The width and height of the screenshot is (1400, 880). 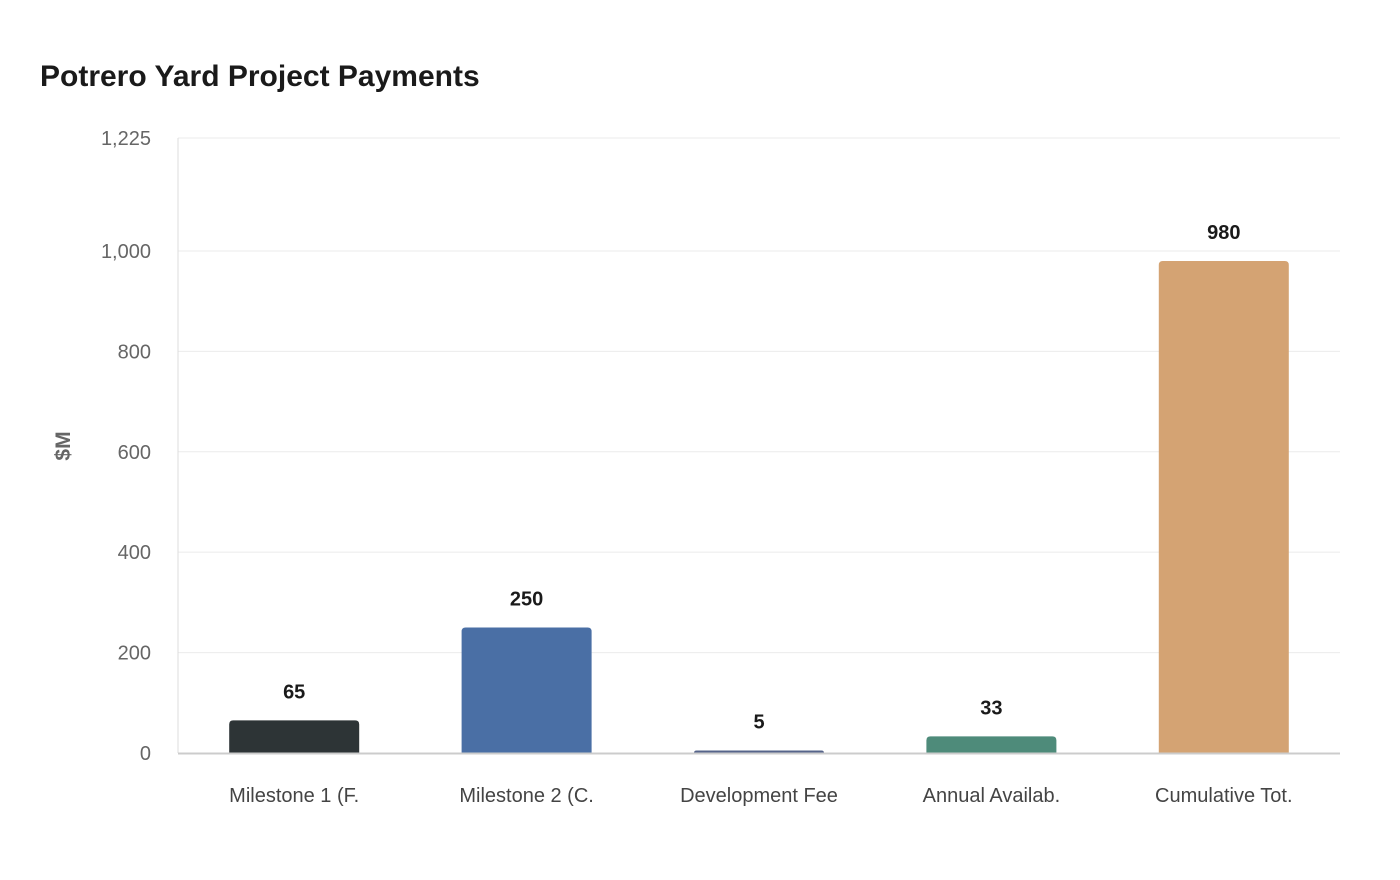 What do you see at coordinates (992, 796) in the screenshot?
I see `x-tick-label: Annual Availab.` at bounding box center [992, 796].